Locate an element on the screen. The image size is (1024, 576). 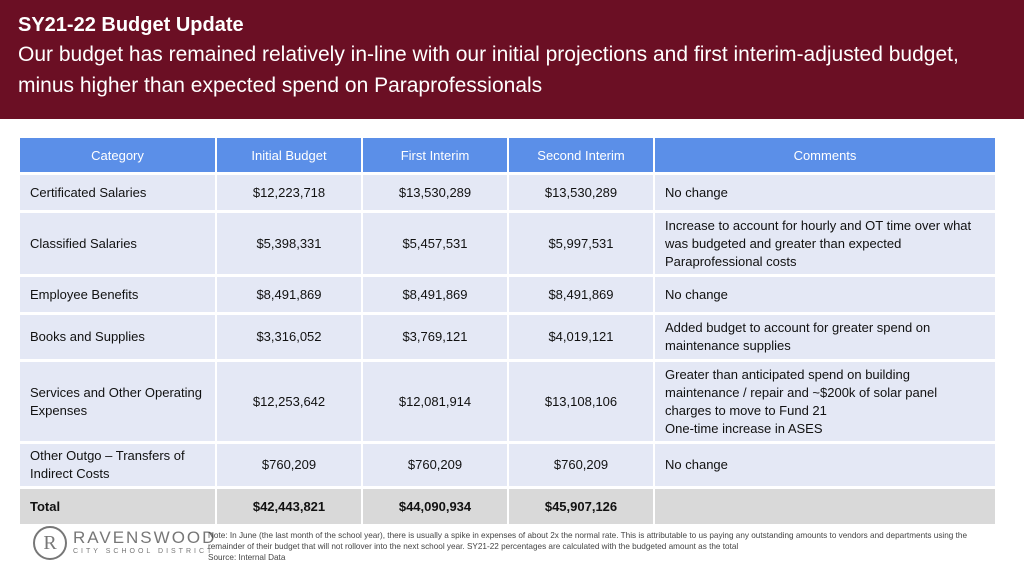
category-cell: Classified Salaries is located at coordinates (118, 243).